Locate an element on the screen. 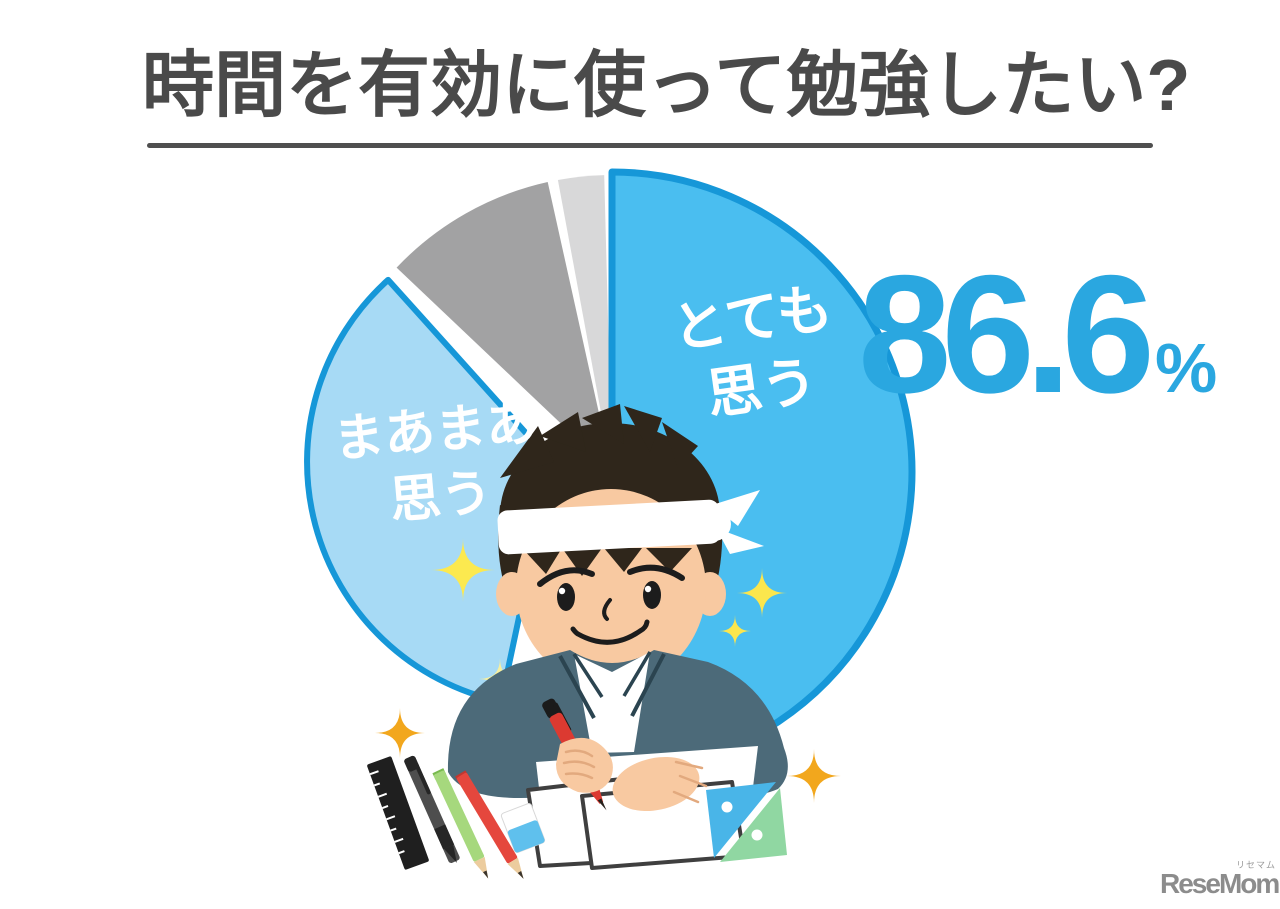 The image size is (1280, 909). set-square-green-hole is located at coordinates (757, 835).